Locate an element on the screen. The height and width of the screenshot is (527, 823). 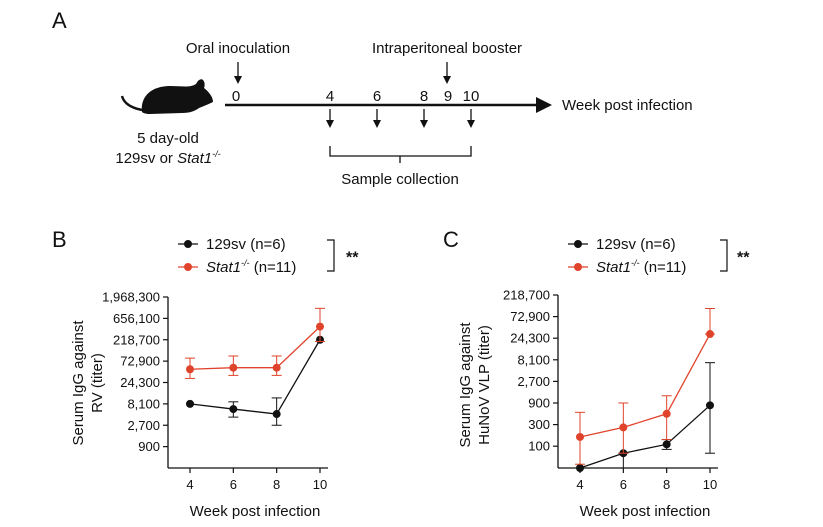
sample-collection-label: Sample collection is located at coordinates (400, 179).